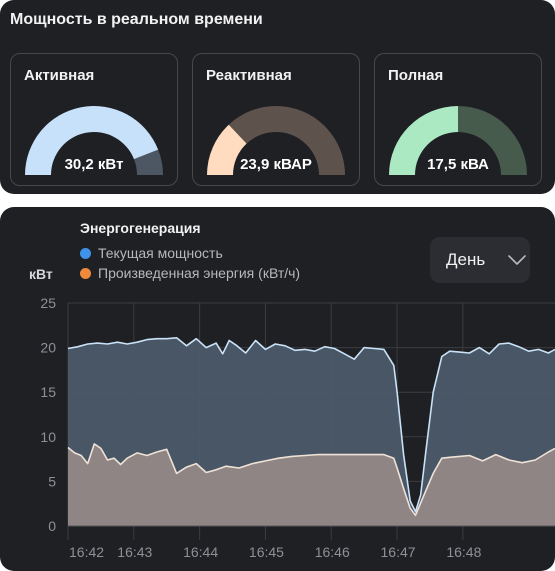 The height and width of the screenshot is (571, 555). Describe the element at coordinates (86, 552) in the screenshot. I see `x-tick-label: 16:42` at that location.